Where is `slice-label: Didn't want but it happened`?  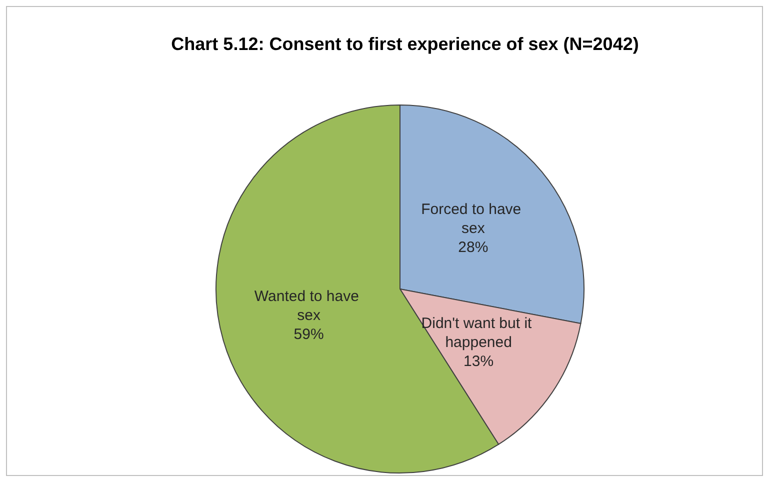 slice-label: Didn't want but it happened is located at coordinates (478, 332).